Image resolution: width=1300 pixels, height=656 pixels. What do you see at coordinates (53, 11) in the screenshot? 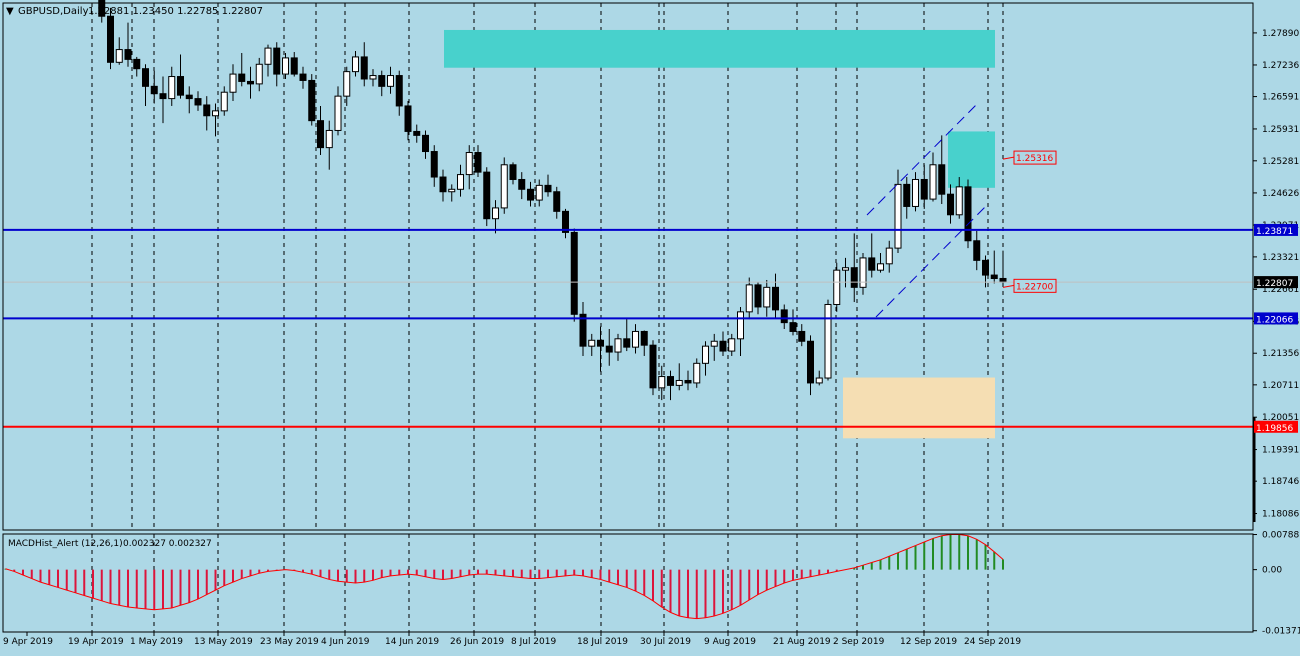
I see `symbol-label: GBPUSD,Daily` at bounding box center [53, 11].